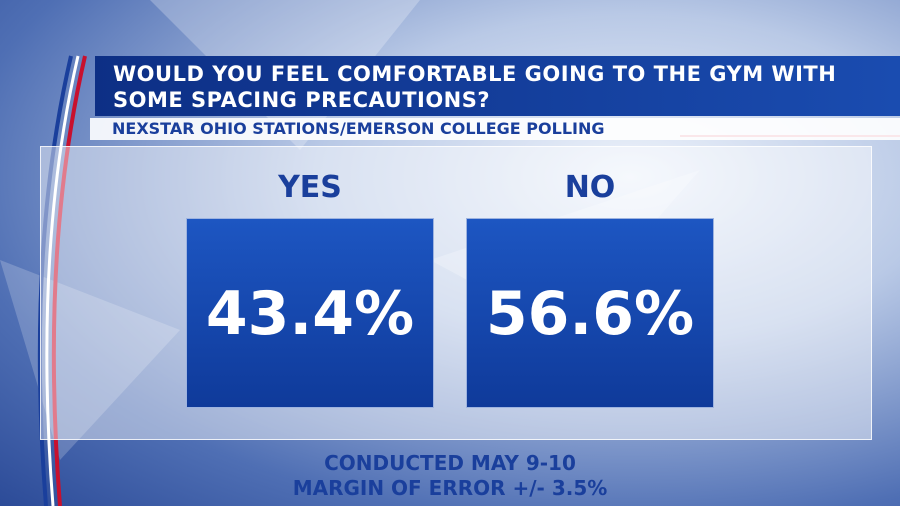 The image size is (900, 506). I want to click on footer-line: CONDUCTED MAY 9-10, so click(450, 463).